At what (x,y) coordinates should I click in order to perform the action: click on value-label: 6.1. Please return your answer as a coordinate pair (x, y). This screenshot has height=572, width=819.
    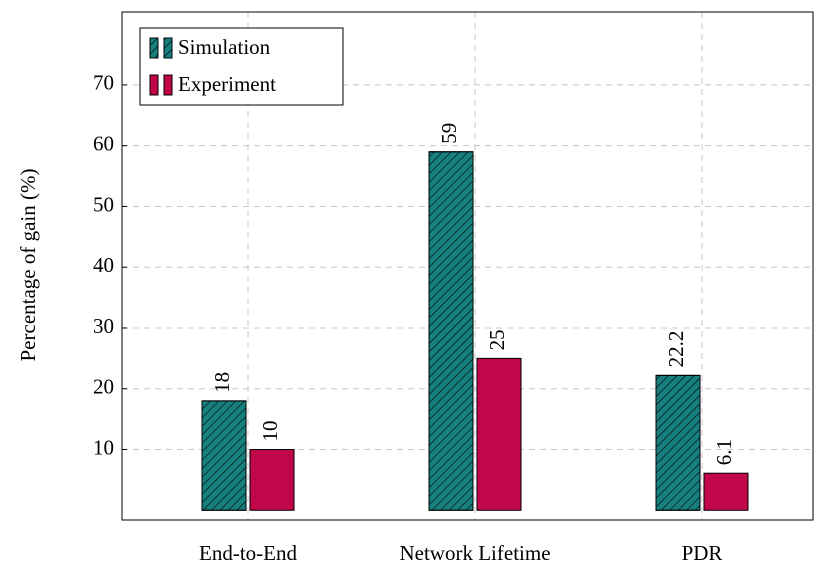
    Looking at the image, I should click on (724, 452).